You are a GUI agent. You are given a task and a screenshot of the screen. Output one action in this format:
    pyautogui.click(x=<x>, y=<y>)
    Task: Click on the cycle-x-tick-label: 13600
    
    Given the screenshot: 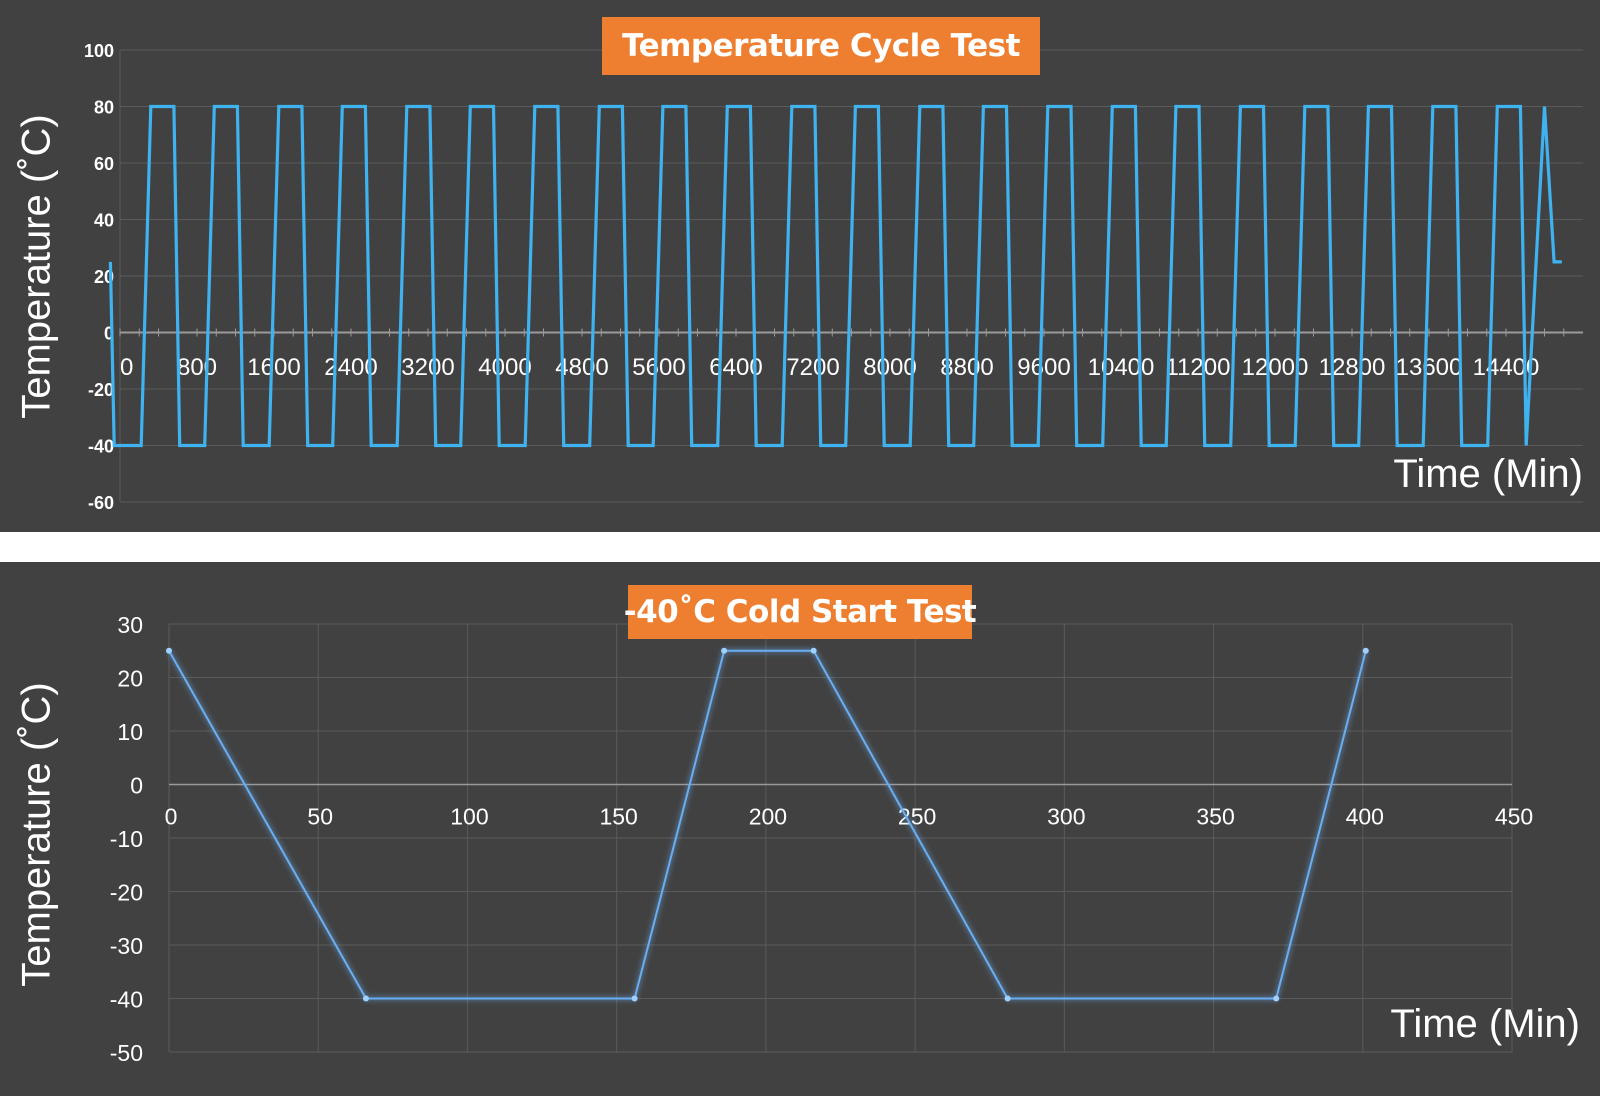 What is the action you would take?
    pyautogui.click(x=1429, y=367)
    